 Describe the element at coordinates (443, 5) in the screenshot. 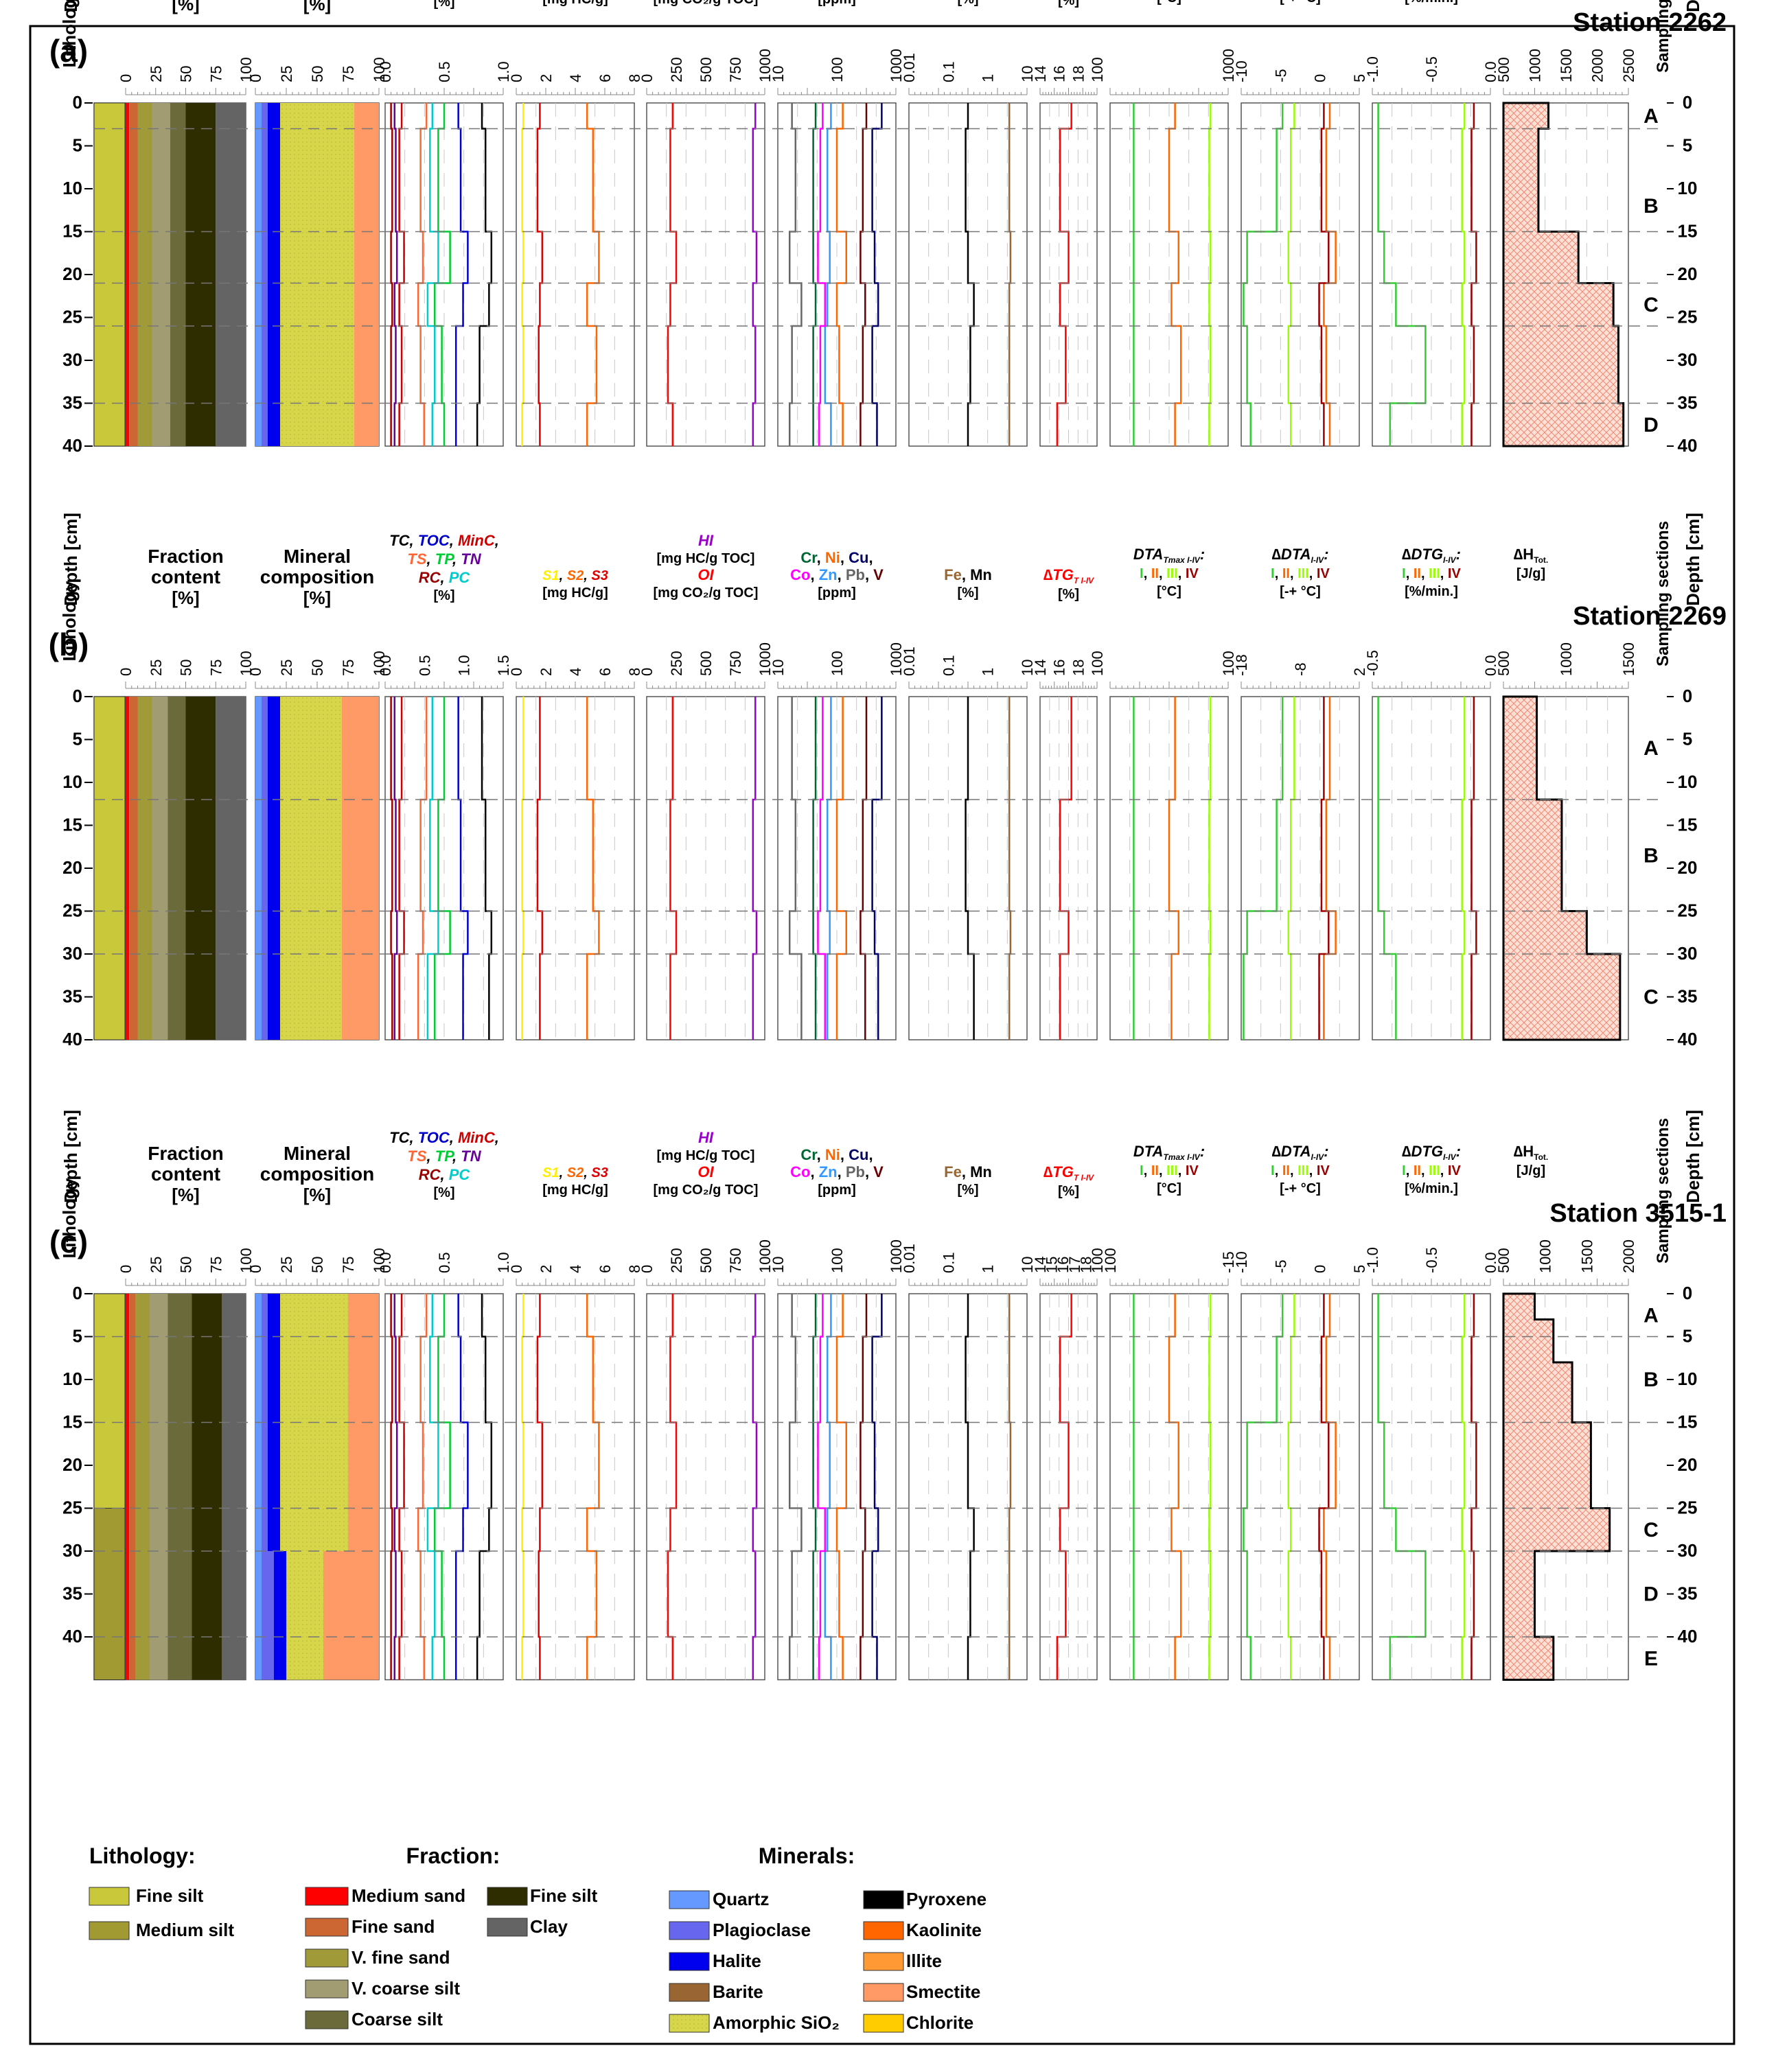

I see `carbon-unit: [%]` at that location.